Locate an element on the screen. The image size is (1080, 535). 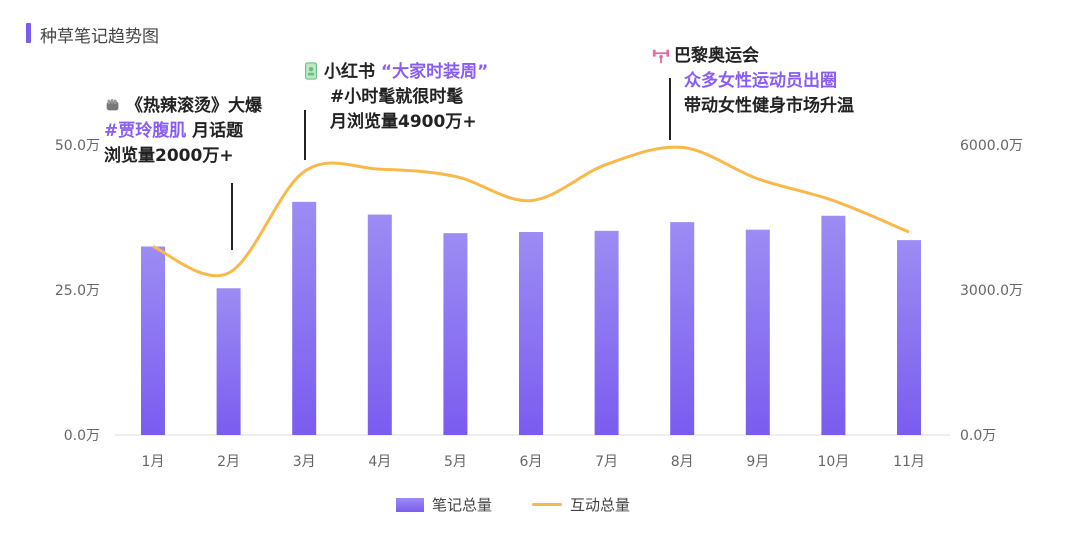
bar-7月 is located at coordinates (606, 332).